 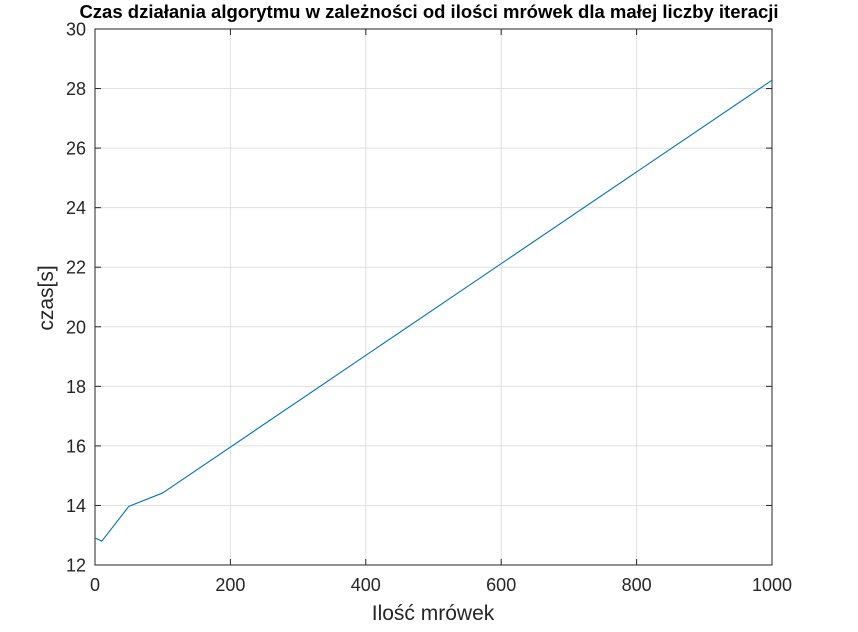 What do you see at coordinates (46, 297) in the screenshot?
I see `y-axis-label: czas[s]` at bounding box center [46, 297].